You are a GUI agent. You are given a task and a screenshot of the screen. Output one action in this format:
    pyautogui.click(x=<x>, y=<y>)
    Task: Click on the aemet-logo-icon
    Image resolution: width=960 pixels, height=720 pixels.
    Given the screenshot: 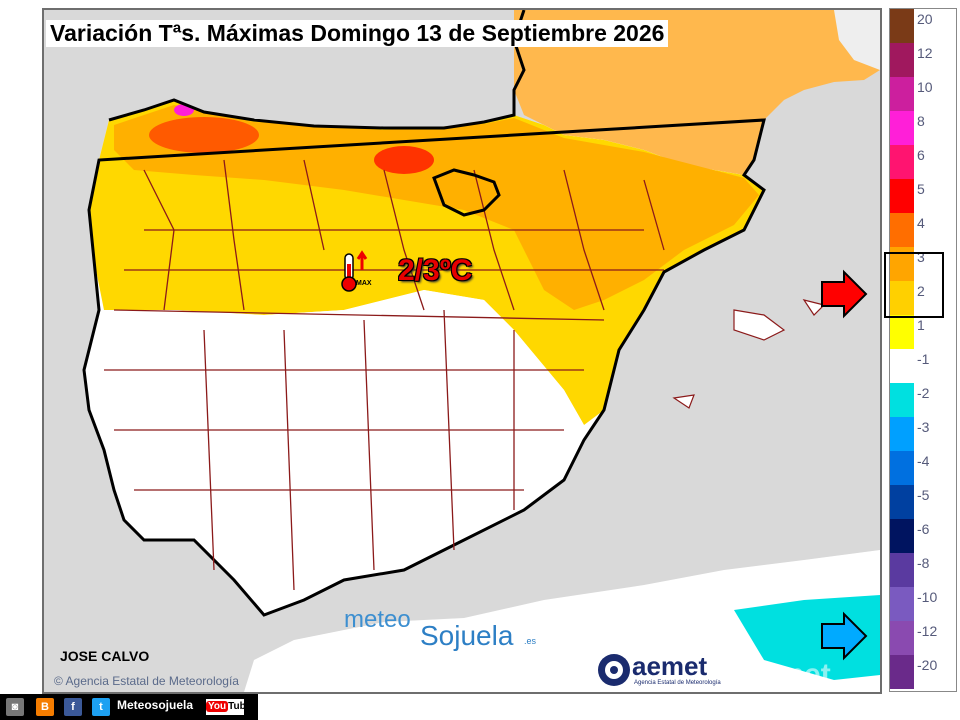 What is the action you would take?
    pyautogui.click(x=614, y=670)
    